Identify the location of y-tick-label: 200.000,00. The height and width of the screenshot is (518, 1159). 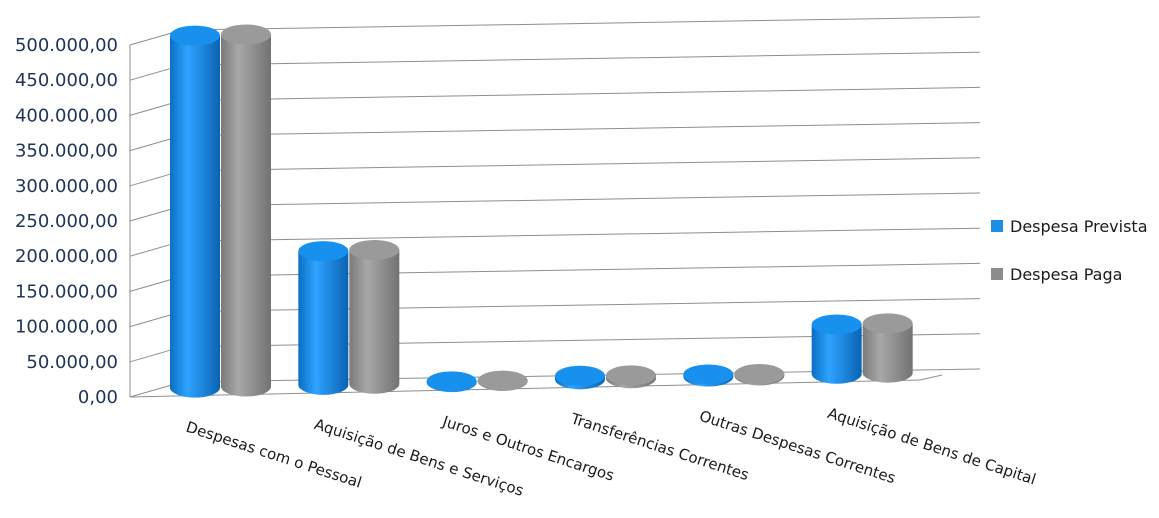
(66, 256).